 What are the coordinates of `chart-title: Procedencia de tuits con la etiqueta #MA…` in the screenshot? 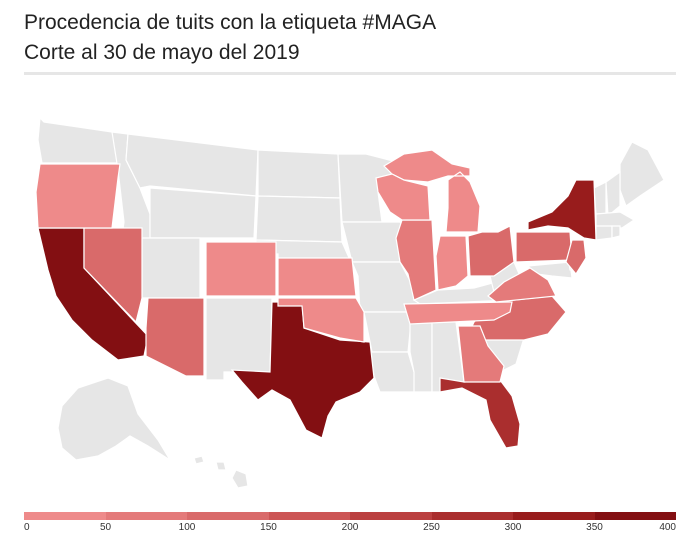 It's located at (230, 22).